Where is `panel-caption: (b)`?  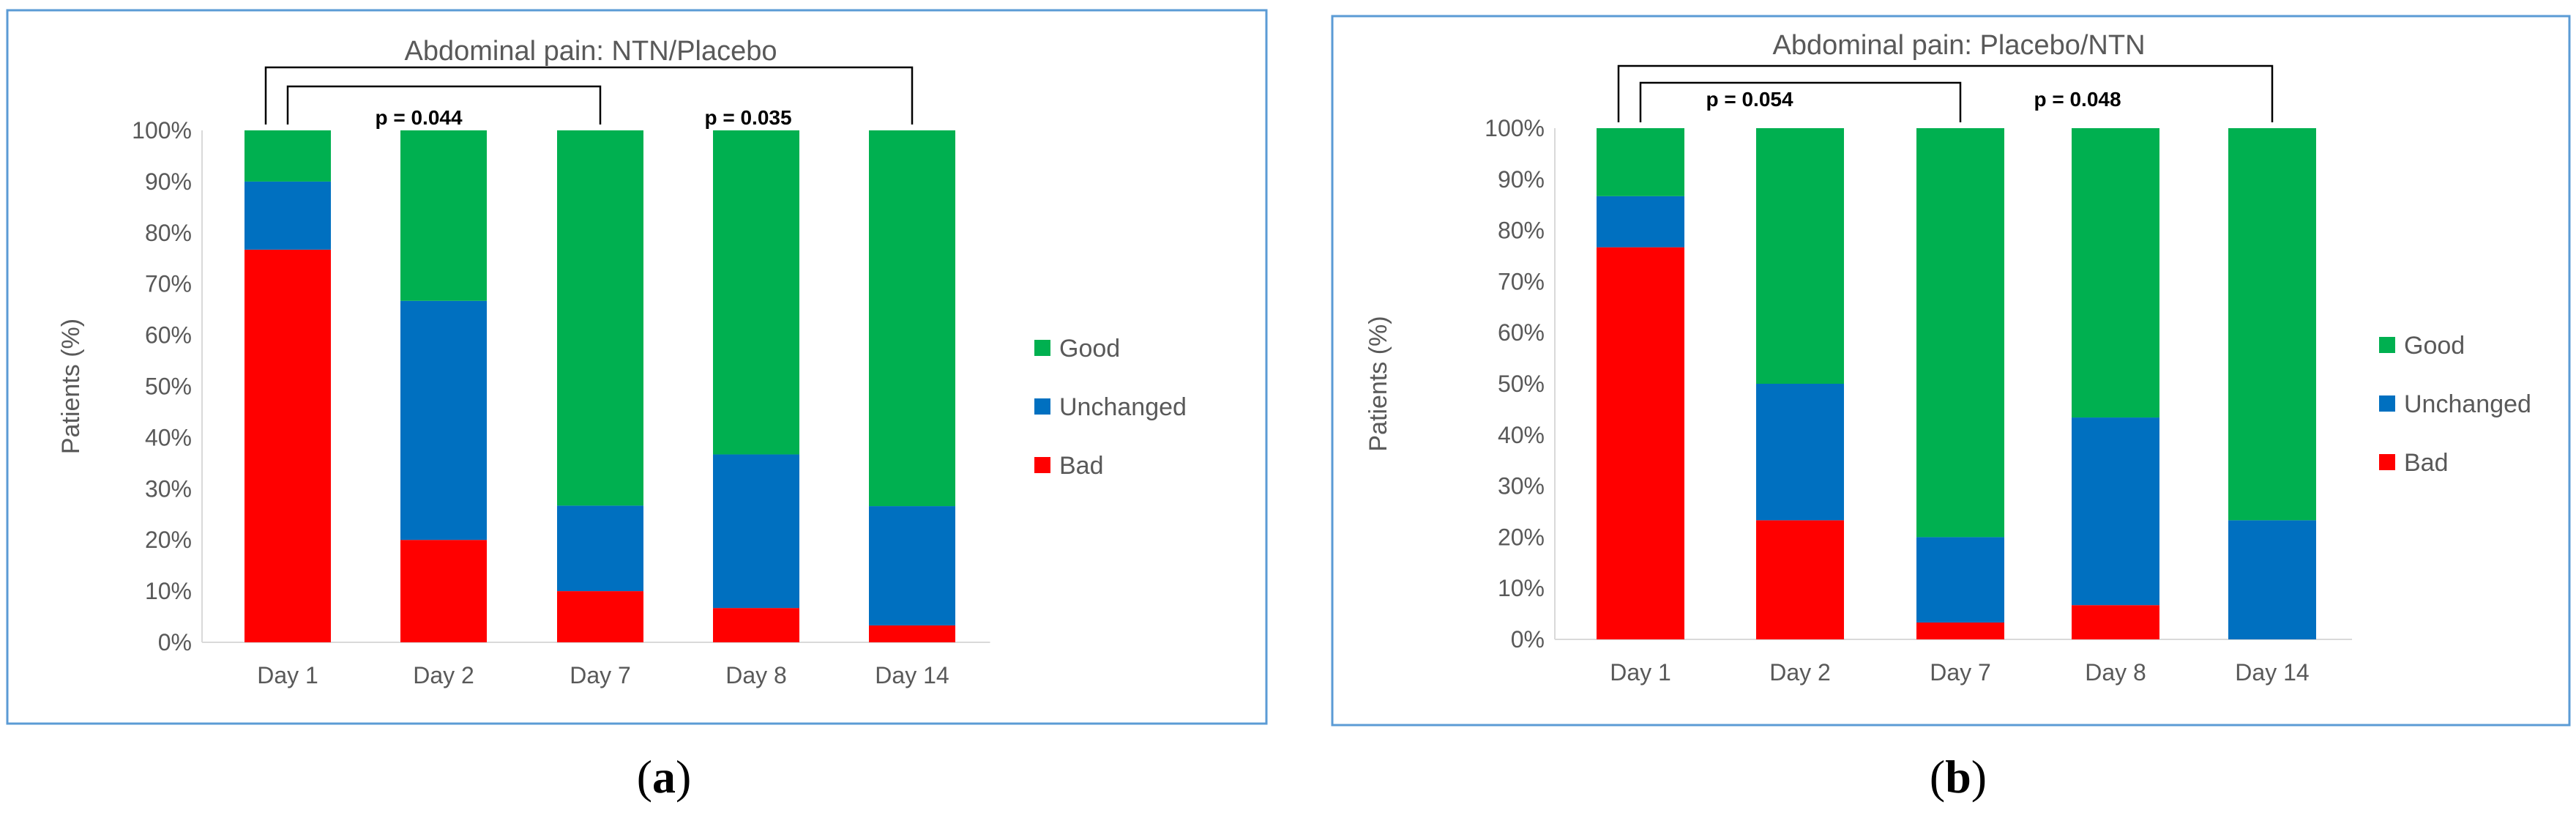 panel-caption: (b) is located at coordinates (1958, 777).